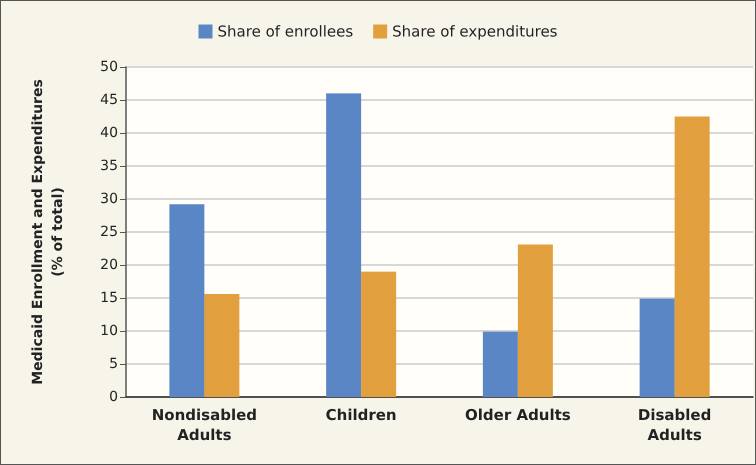  I want to click on y-tick-label: 45, so click(109, 100).